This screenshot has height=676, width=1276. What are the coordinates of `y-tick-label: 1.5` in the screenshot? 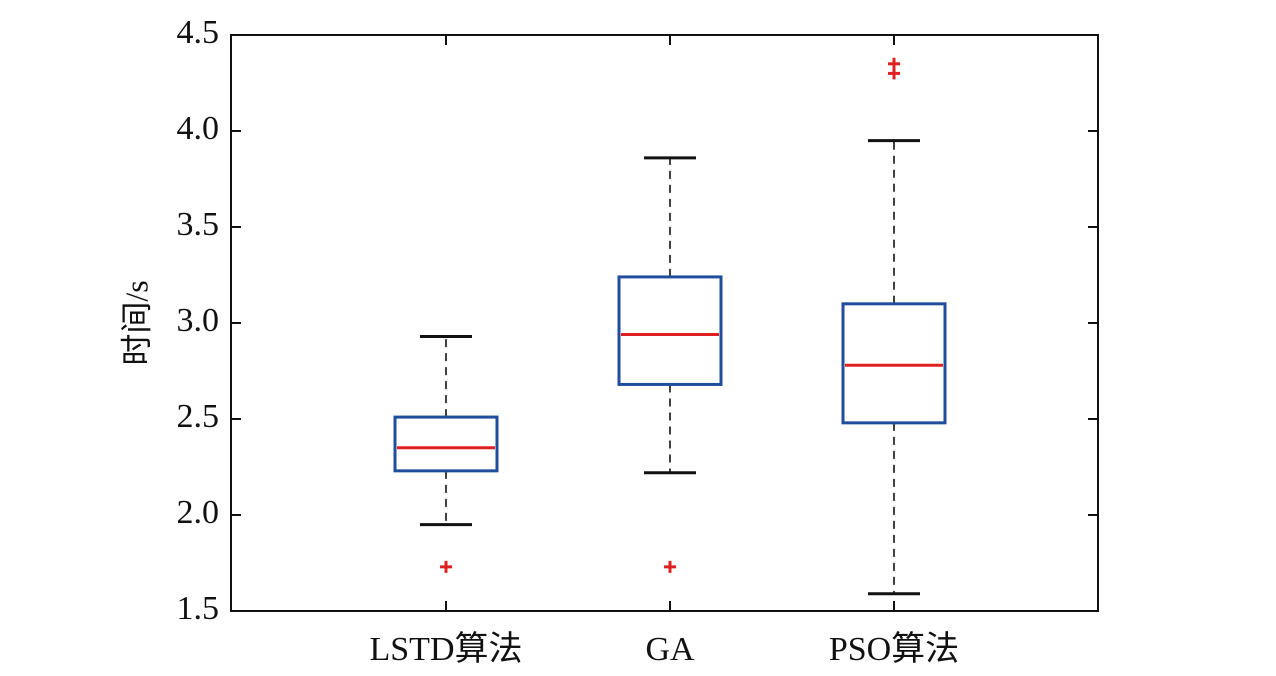 It's located at (198, 608).